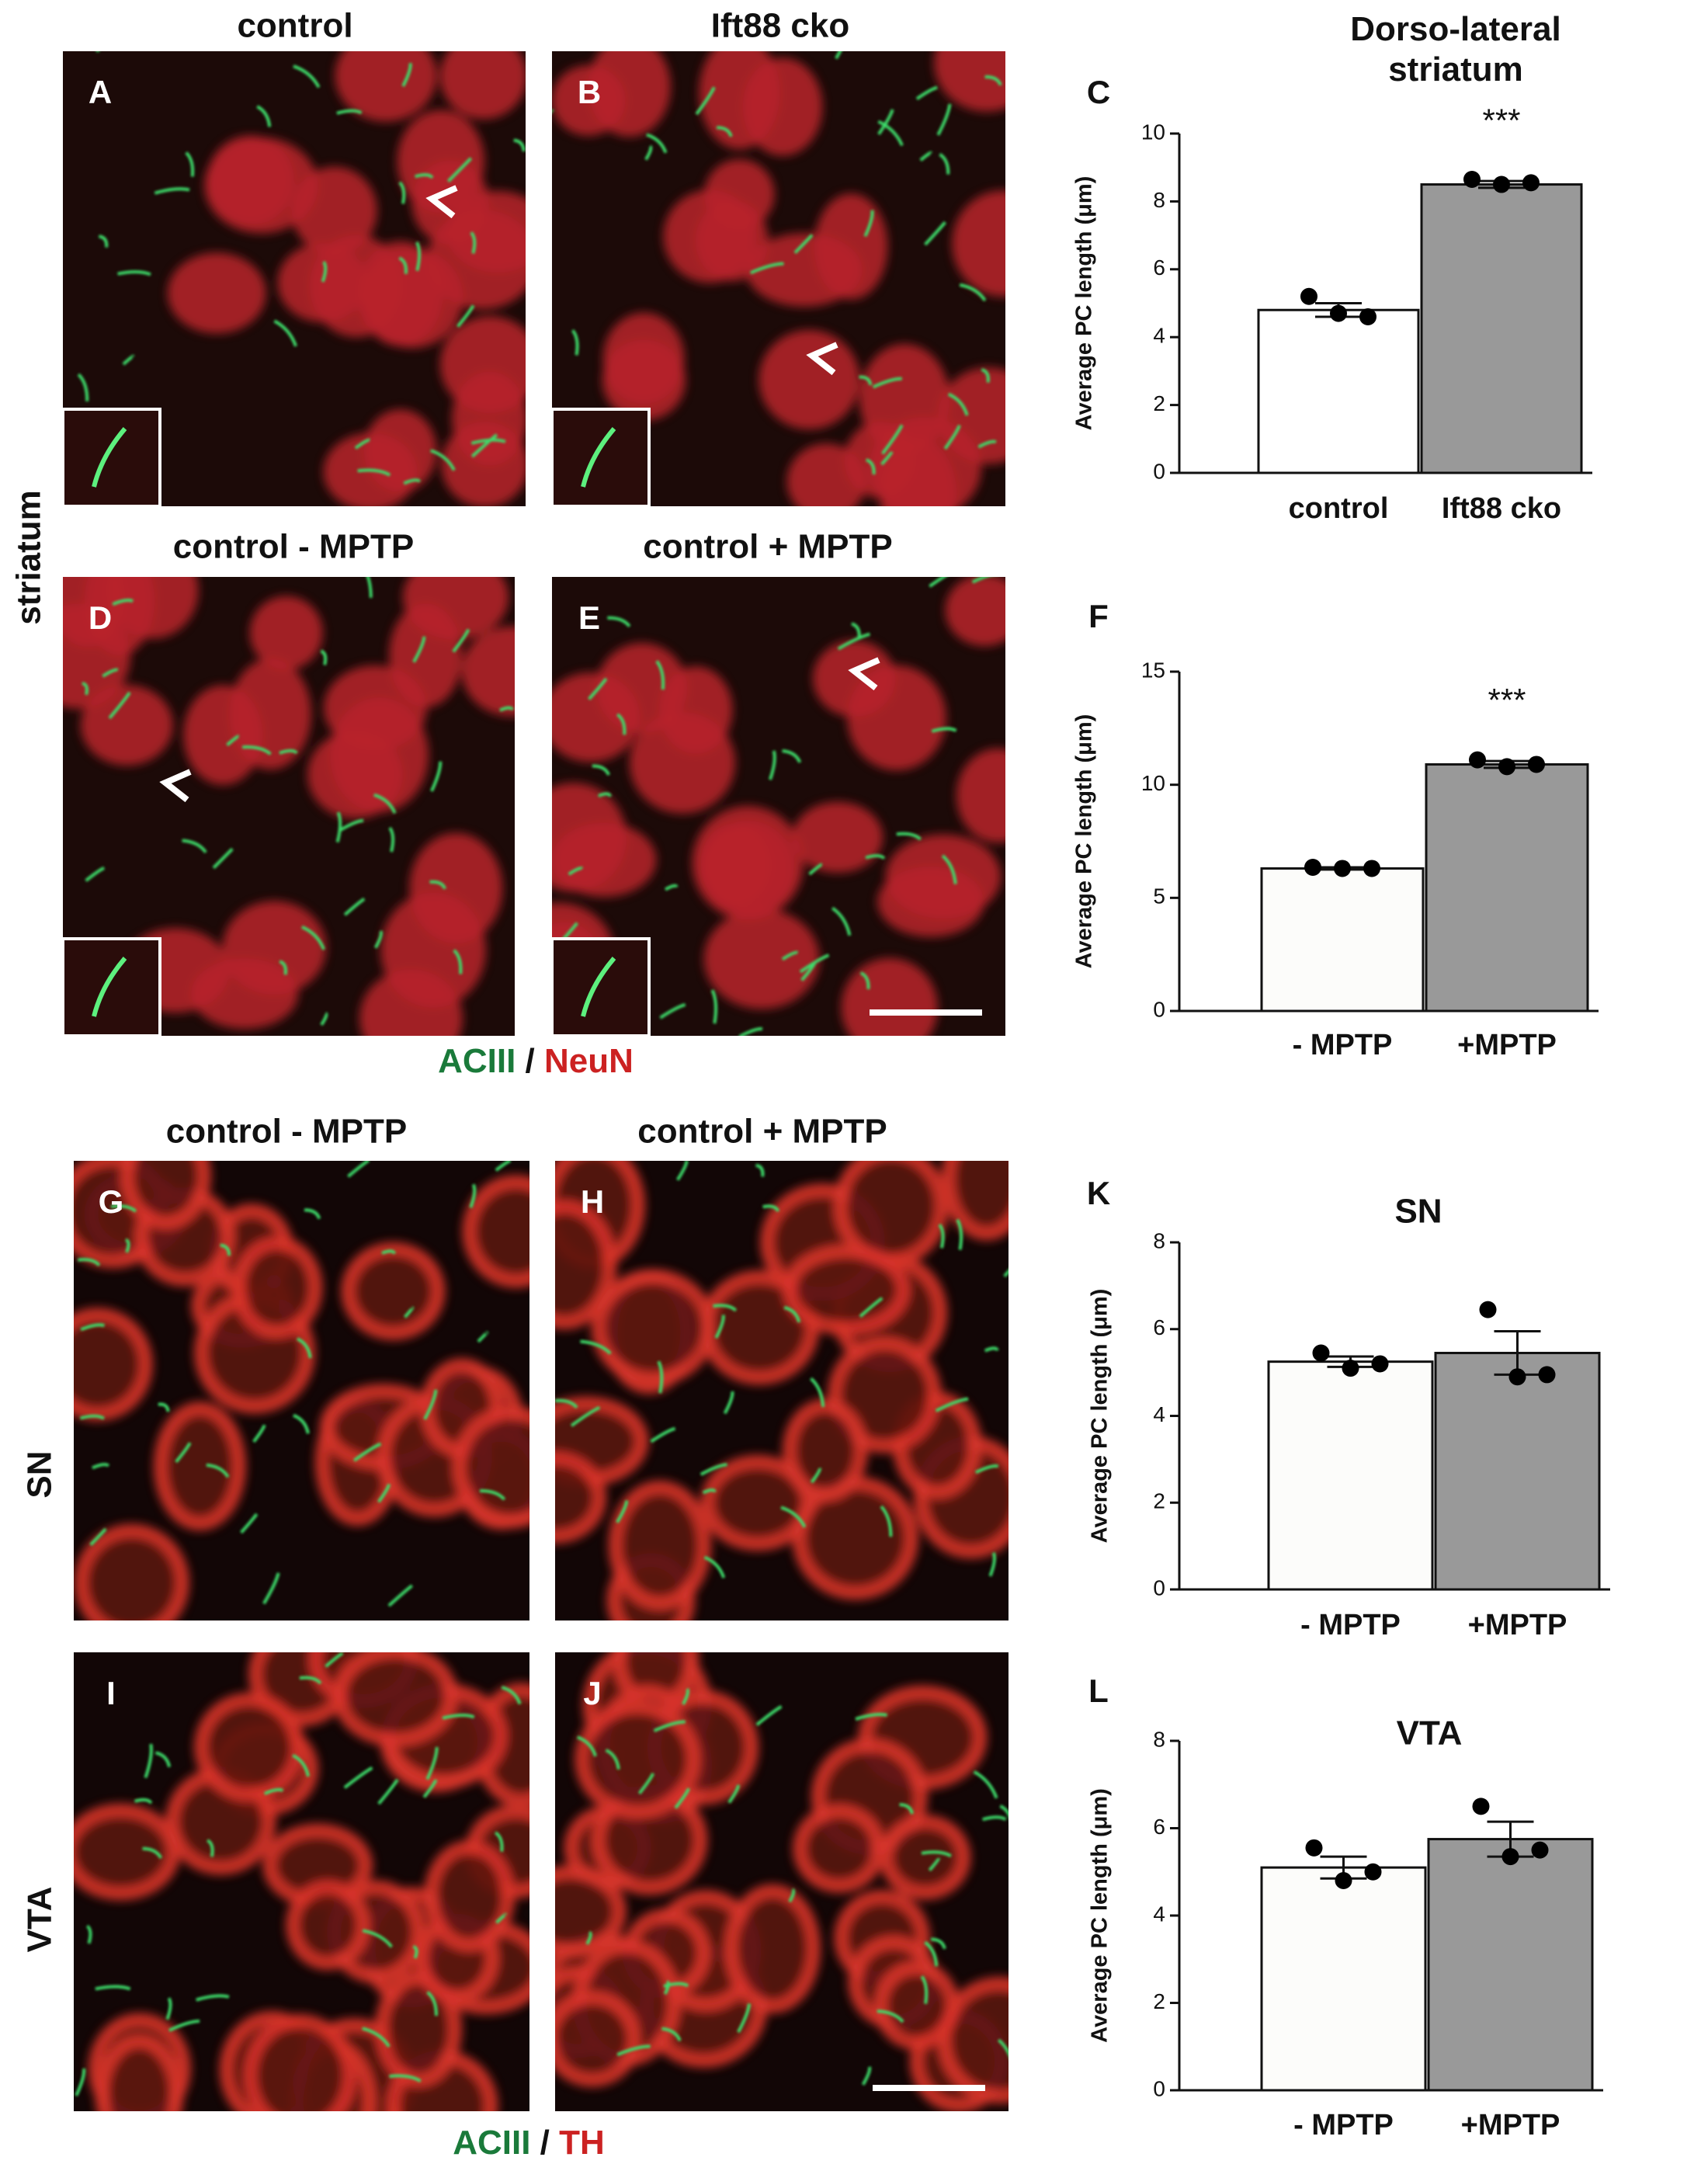 The width and height of the screenshot is (1708, 2178). I want to click on y-tick-label: 0, so click(1159, 1587).